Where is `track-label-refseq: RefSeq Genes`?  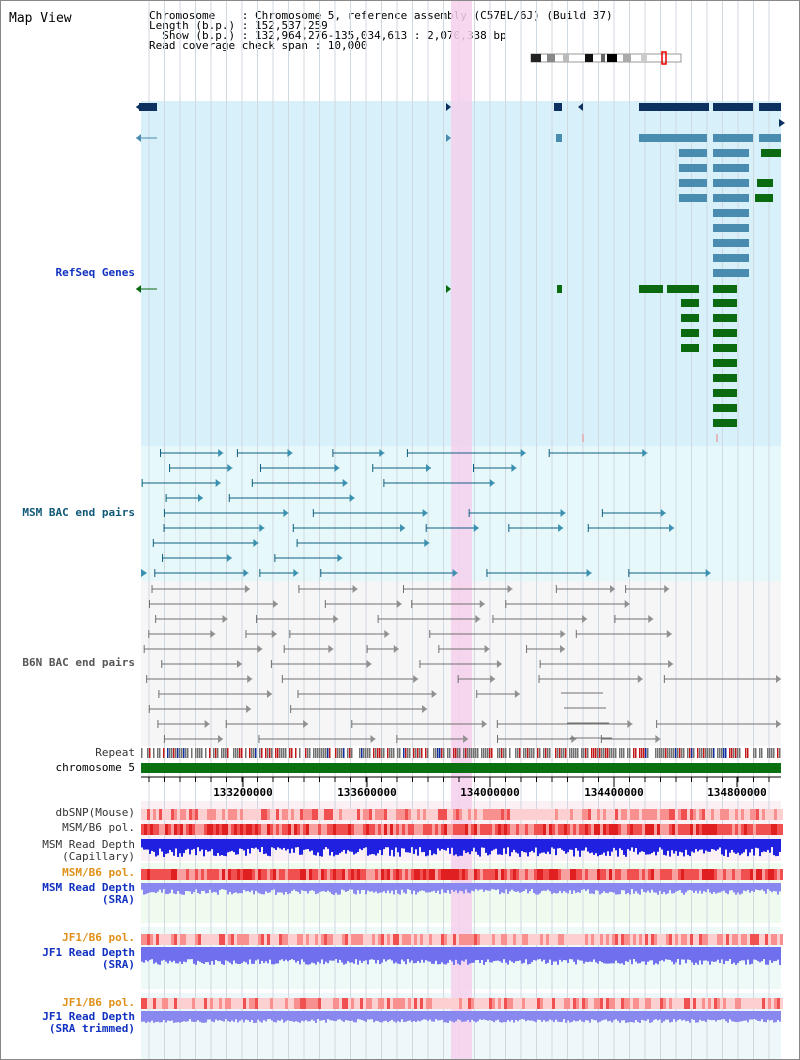 track-label-refseq: RefSeq Genes is located at coordinates (95, 272).